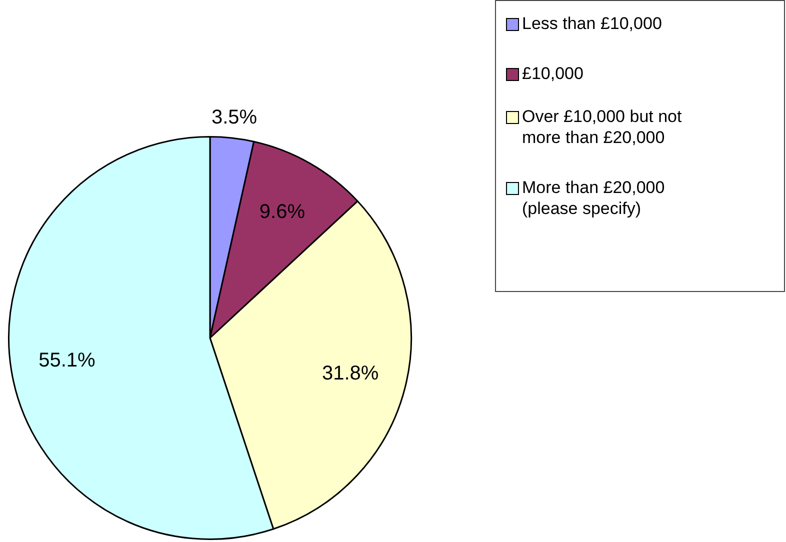 This screenshot has width=786, height=542. What do you see at coordinates (282, 211) in the screenshot?
I see `data-label: 9.6%` at bounding box center [282, 211].